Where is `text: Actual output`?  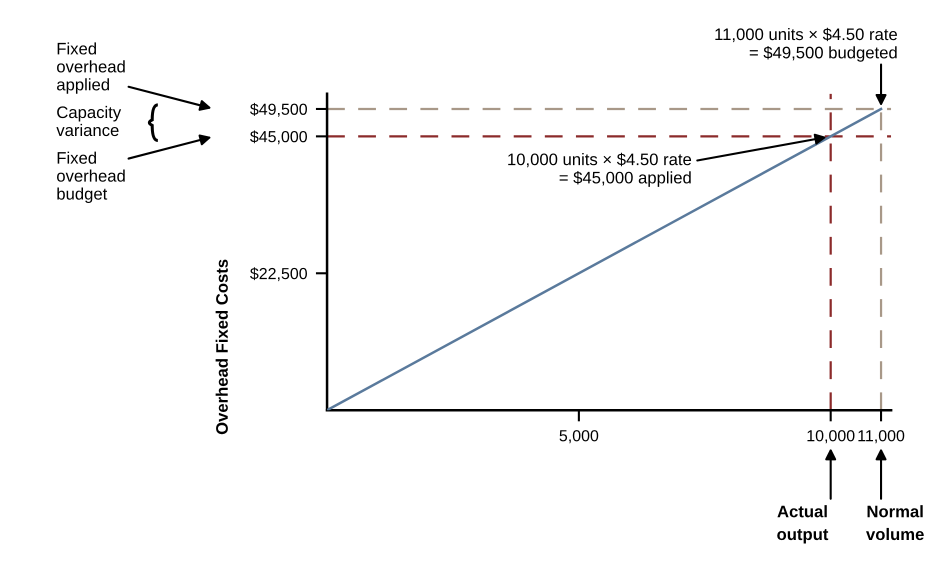
text: Actual output is located at coordinates (802, 524).